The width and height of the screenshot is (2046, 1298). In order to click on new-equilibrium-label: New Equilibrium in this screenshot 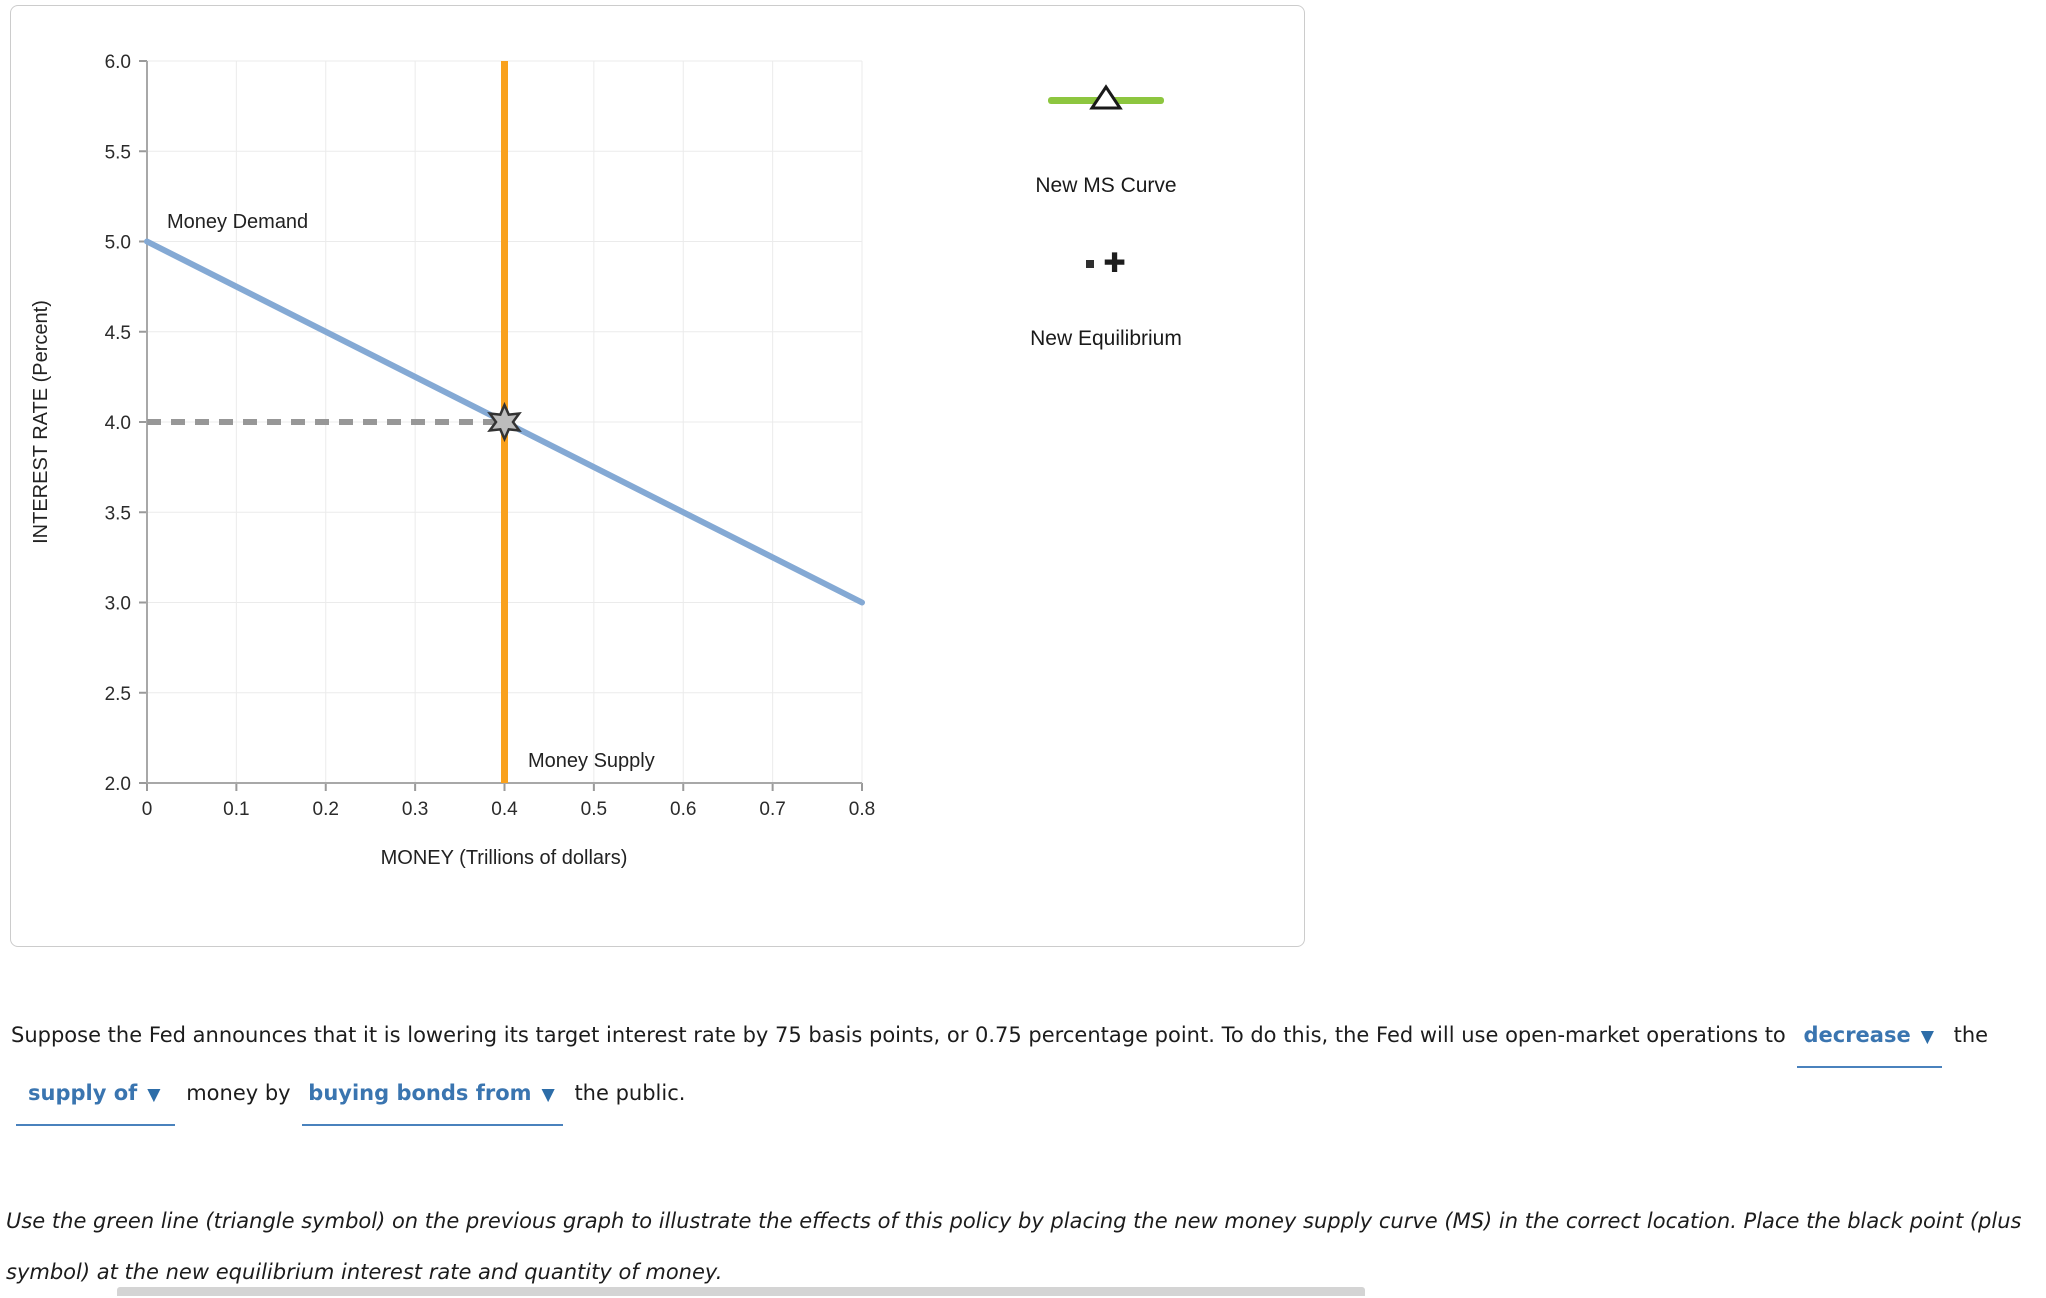, I will do `click(1106, 338)`.